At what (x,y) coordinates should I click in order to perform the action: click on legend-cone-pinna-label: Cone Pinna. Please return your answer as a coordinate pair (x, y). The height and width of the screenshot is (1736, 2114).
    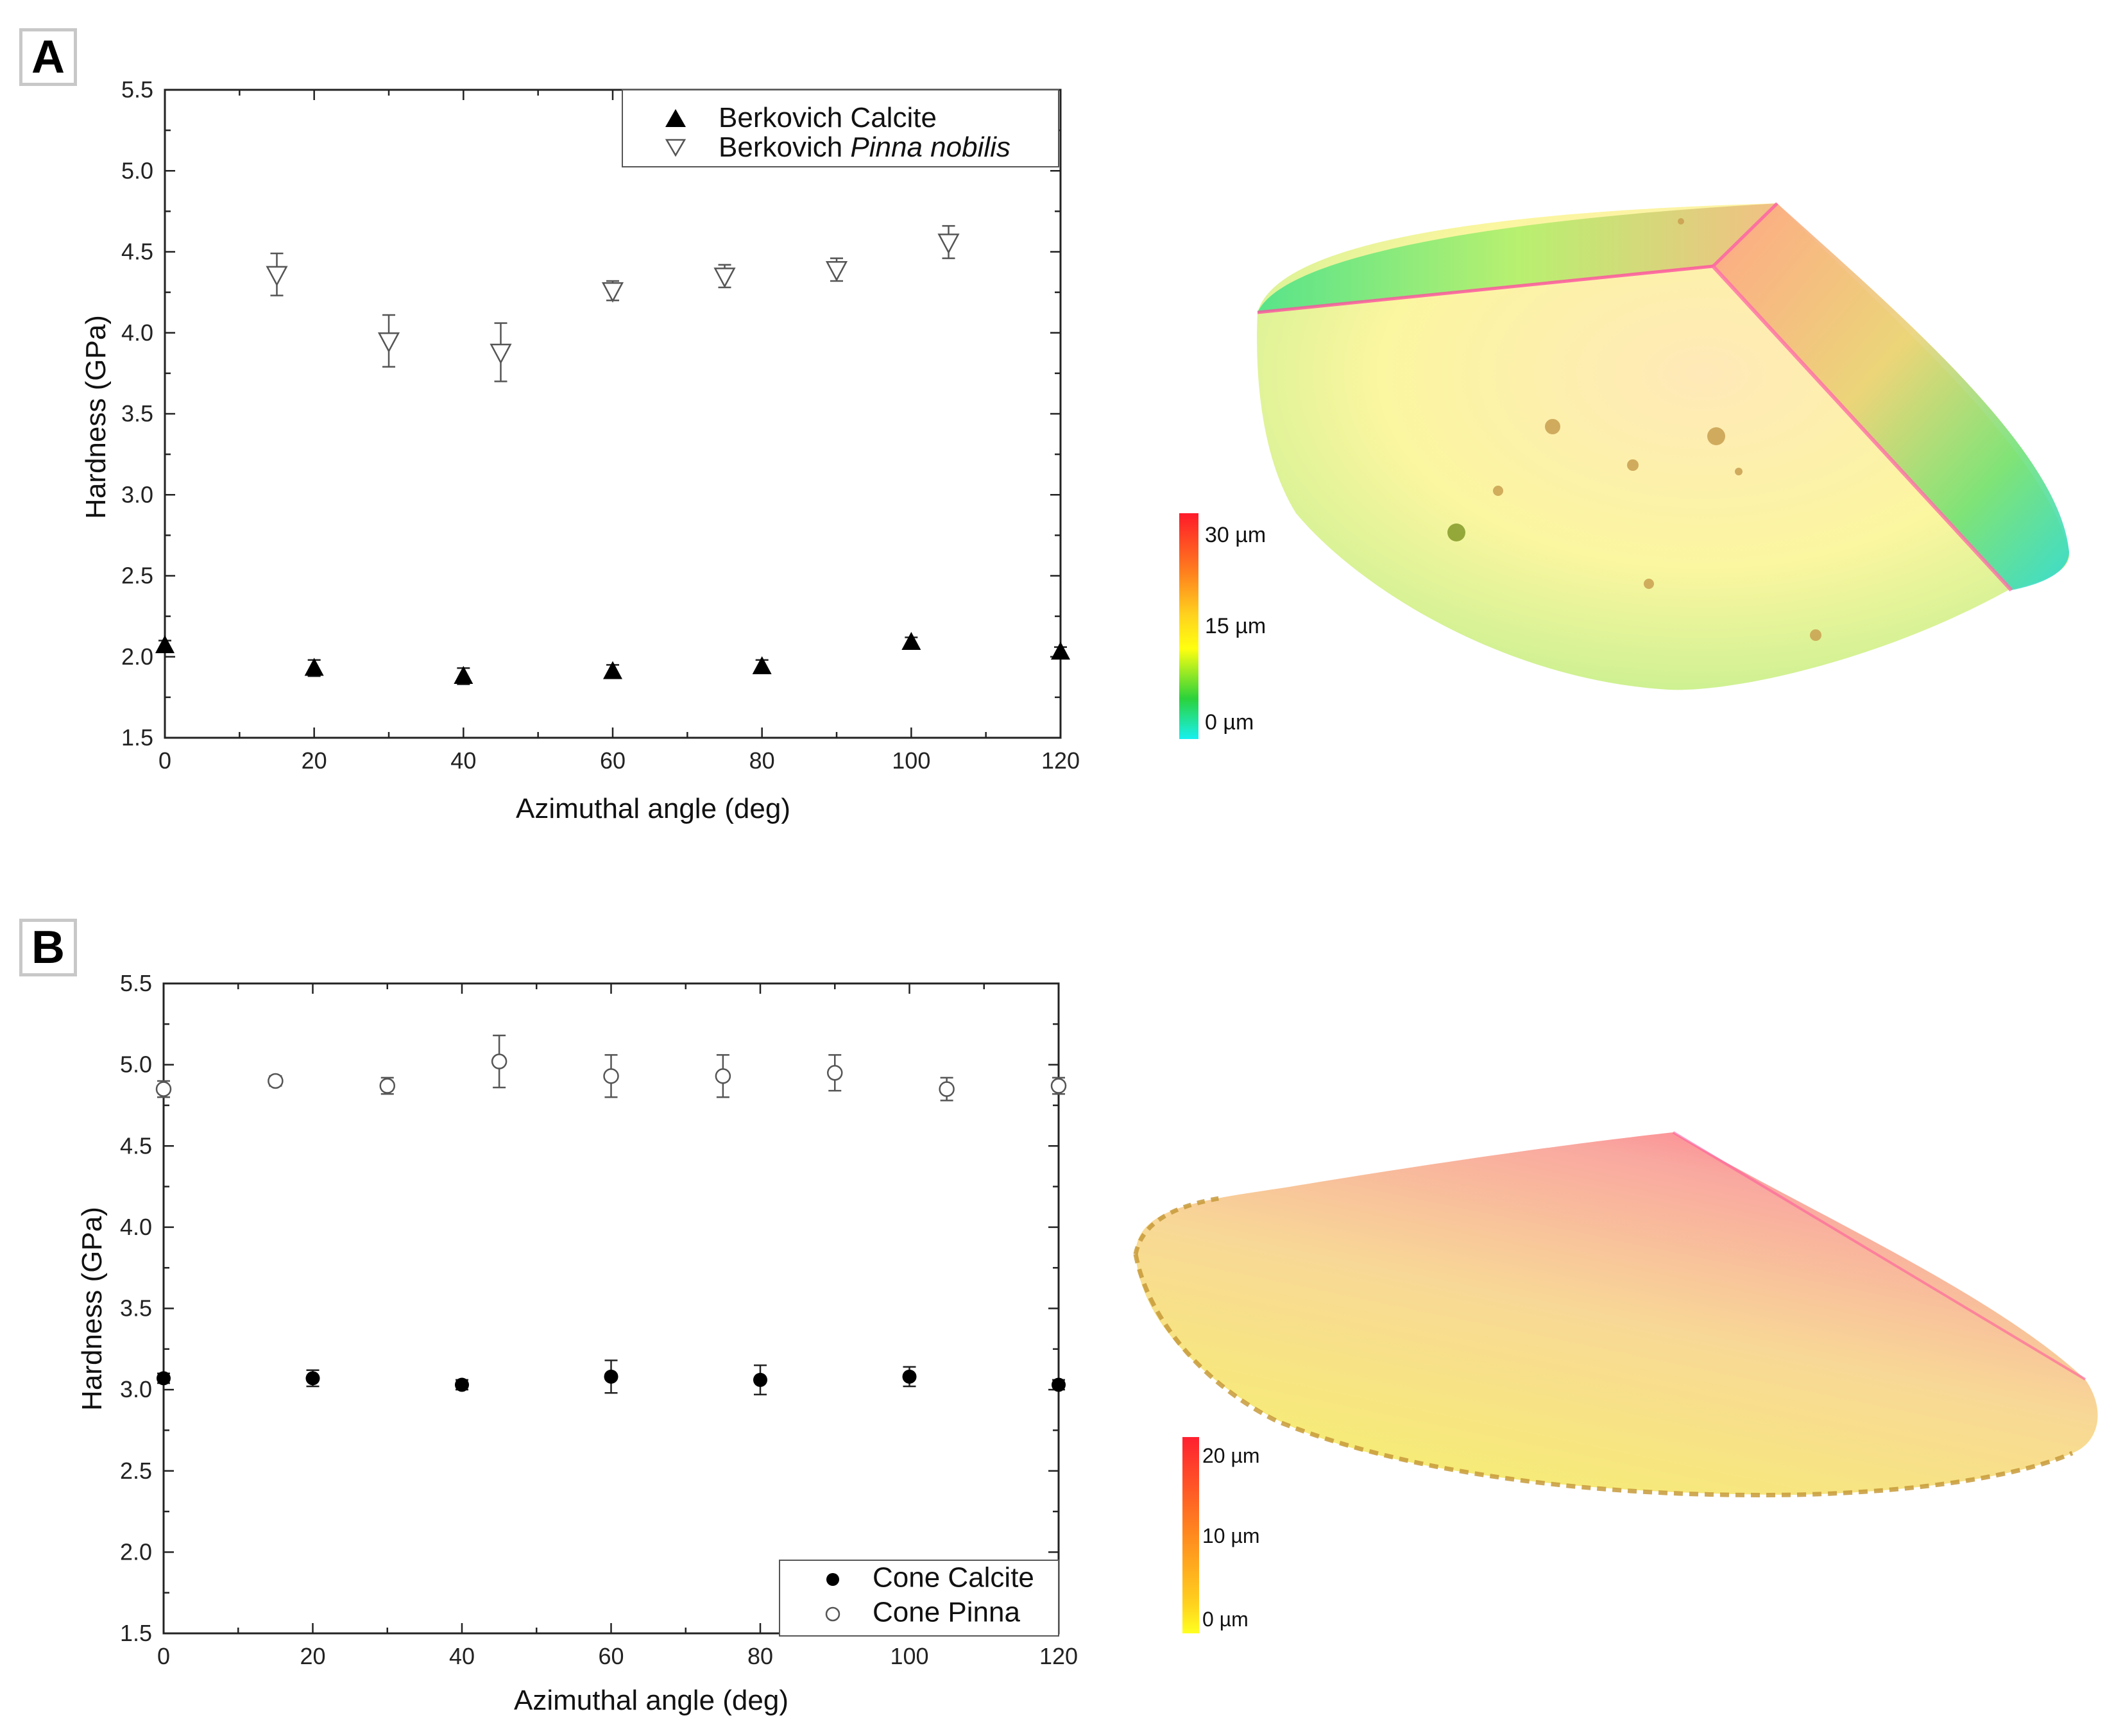
    Looking at the image, I should click on (947, 1612).